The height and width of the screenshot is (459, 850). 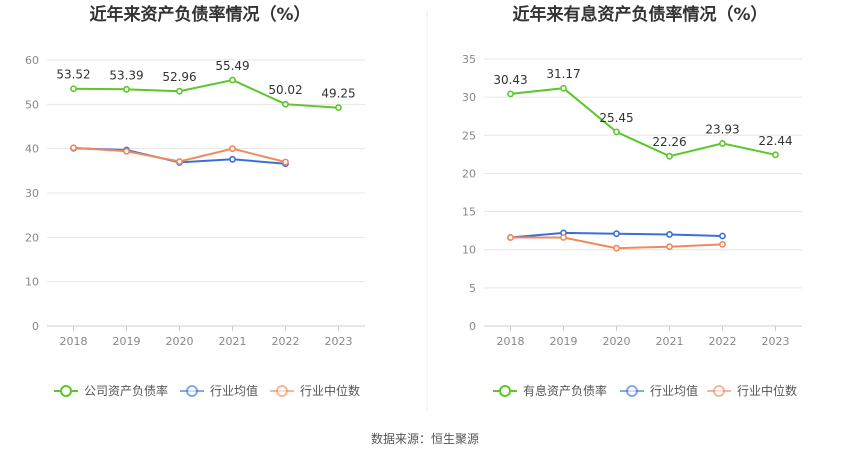 I want to click on data-label: 53.52, so click(x=73, y=75).